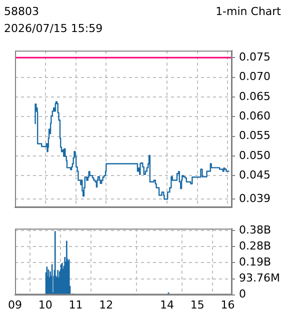 This screenshot has height=318, width=285. Describe the element at coordinates (106, 305) in the screenshot. I see `x-tick-label: 12` at that location.